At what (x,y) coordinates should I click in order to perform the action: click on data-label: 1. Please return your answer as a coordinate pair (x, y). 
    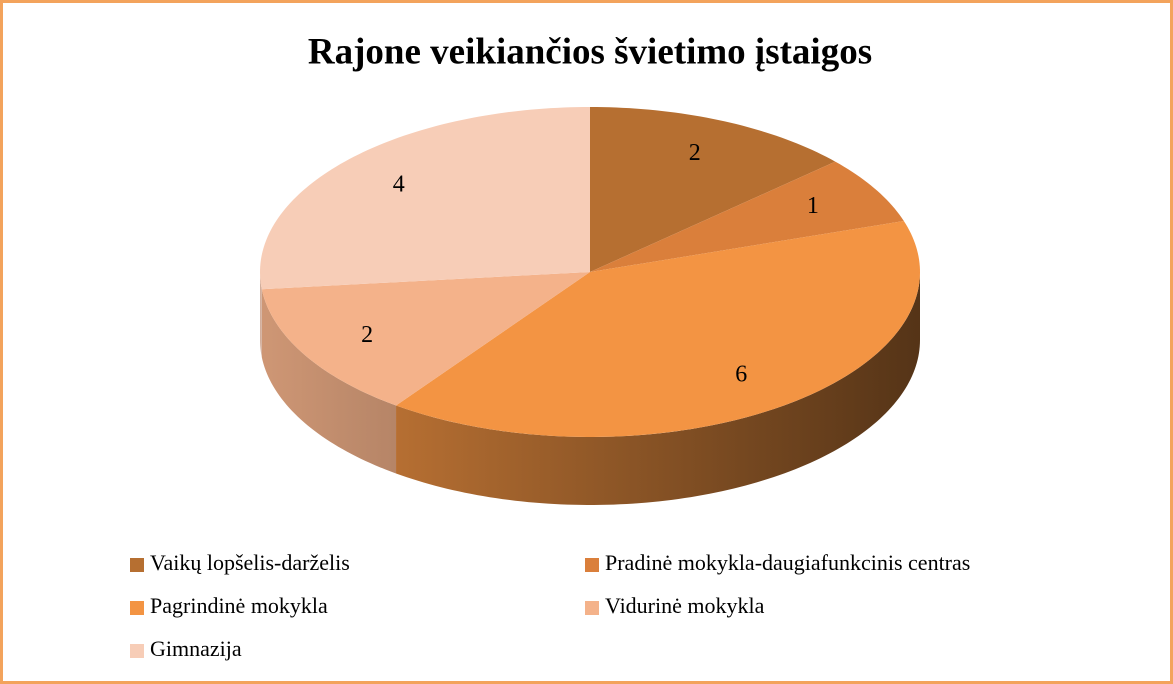
    Looking at the image, I should click on (813, 206).